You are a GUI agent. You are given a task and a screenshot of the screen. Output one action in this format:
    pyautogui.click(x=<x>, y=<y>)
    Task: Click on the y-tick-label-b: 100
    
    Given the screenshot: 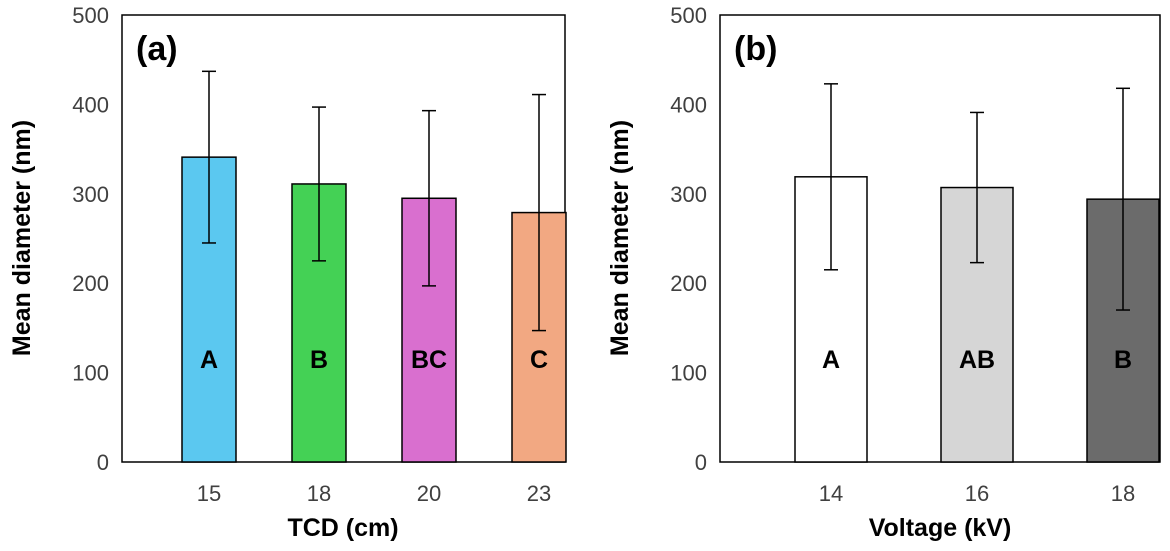 What is the action you would take?
    pyautogui.click(x=688, y=373)
    